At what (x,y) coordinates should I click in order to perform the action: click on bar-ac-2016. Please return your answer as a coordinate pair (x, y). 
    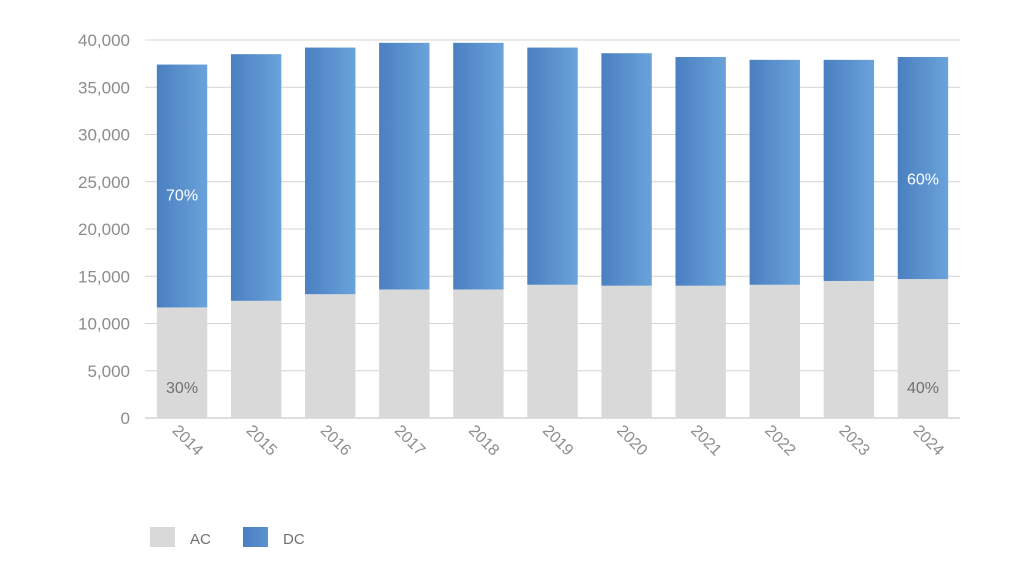
    Looking at the image, I should click on (330, 356).